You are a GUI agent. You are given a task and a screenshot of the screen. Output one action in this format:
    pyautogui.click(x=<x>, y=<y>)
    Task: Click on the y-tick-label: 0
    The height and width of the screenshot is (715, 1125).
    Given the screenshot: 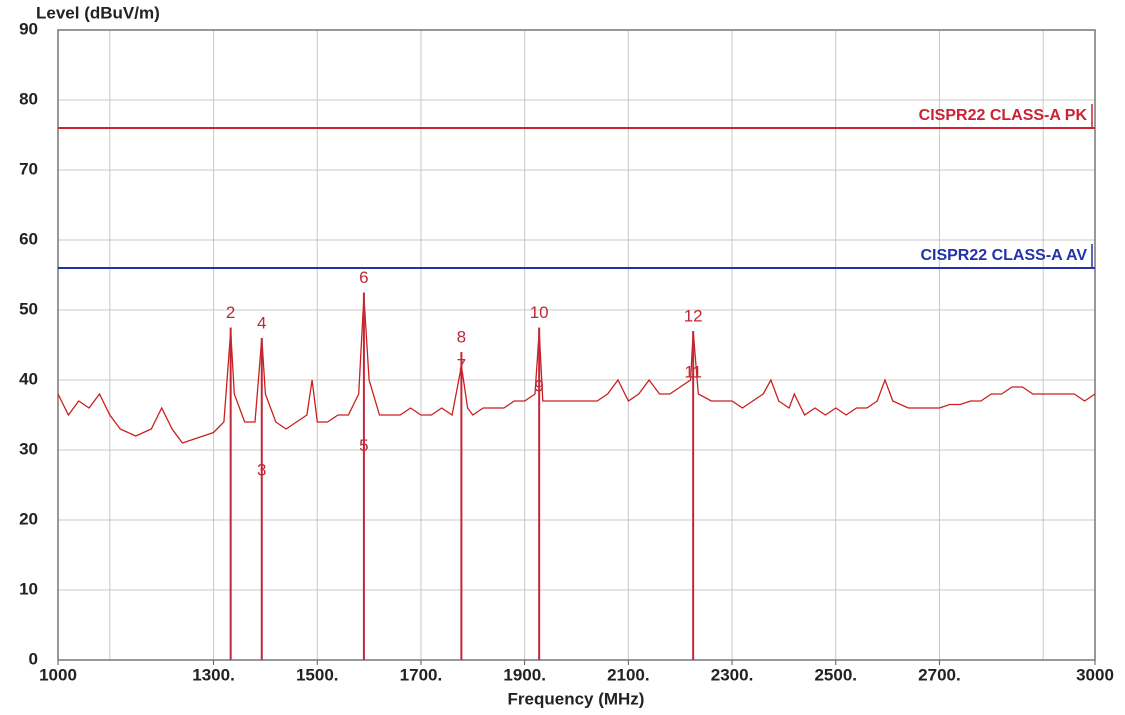 What is the action you would take?
    pyautogui.click(x=33, y=658)
    